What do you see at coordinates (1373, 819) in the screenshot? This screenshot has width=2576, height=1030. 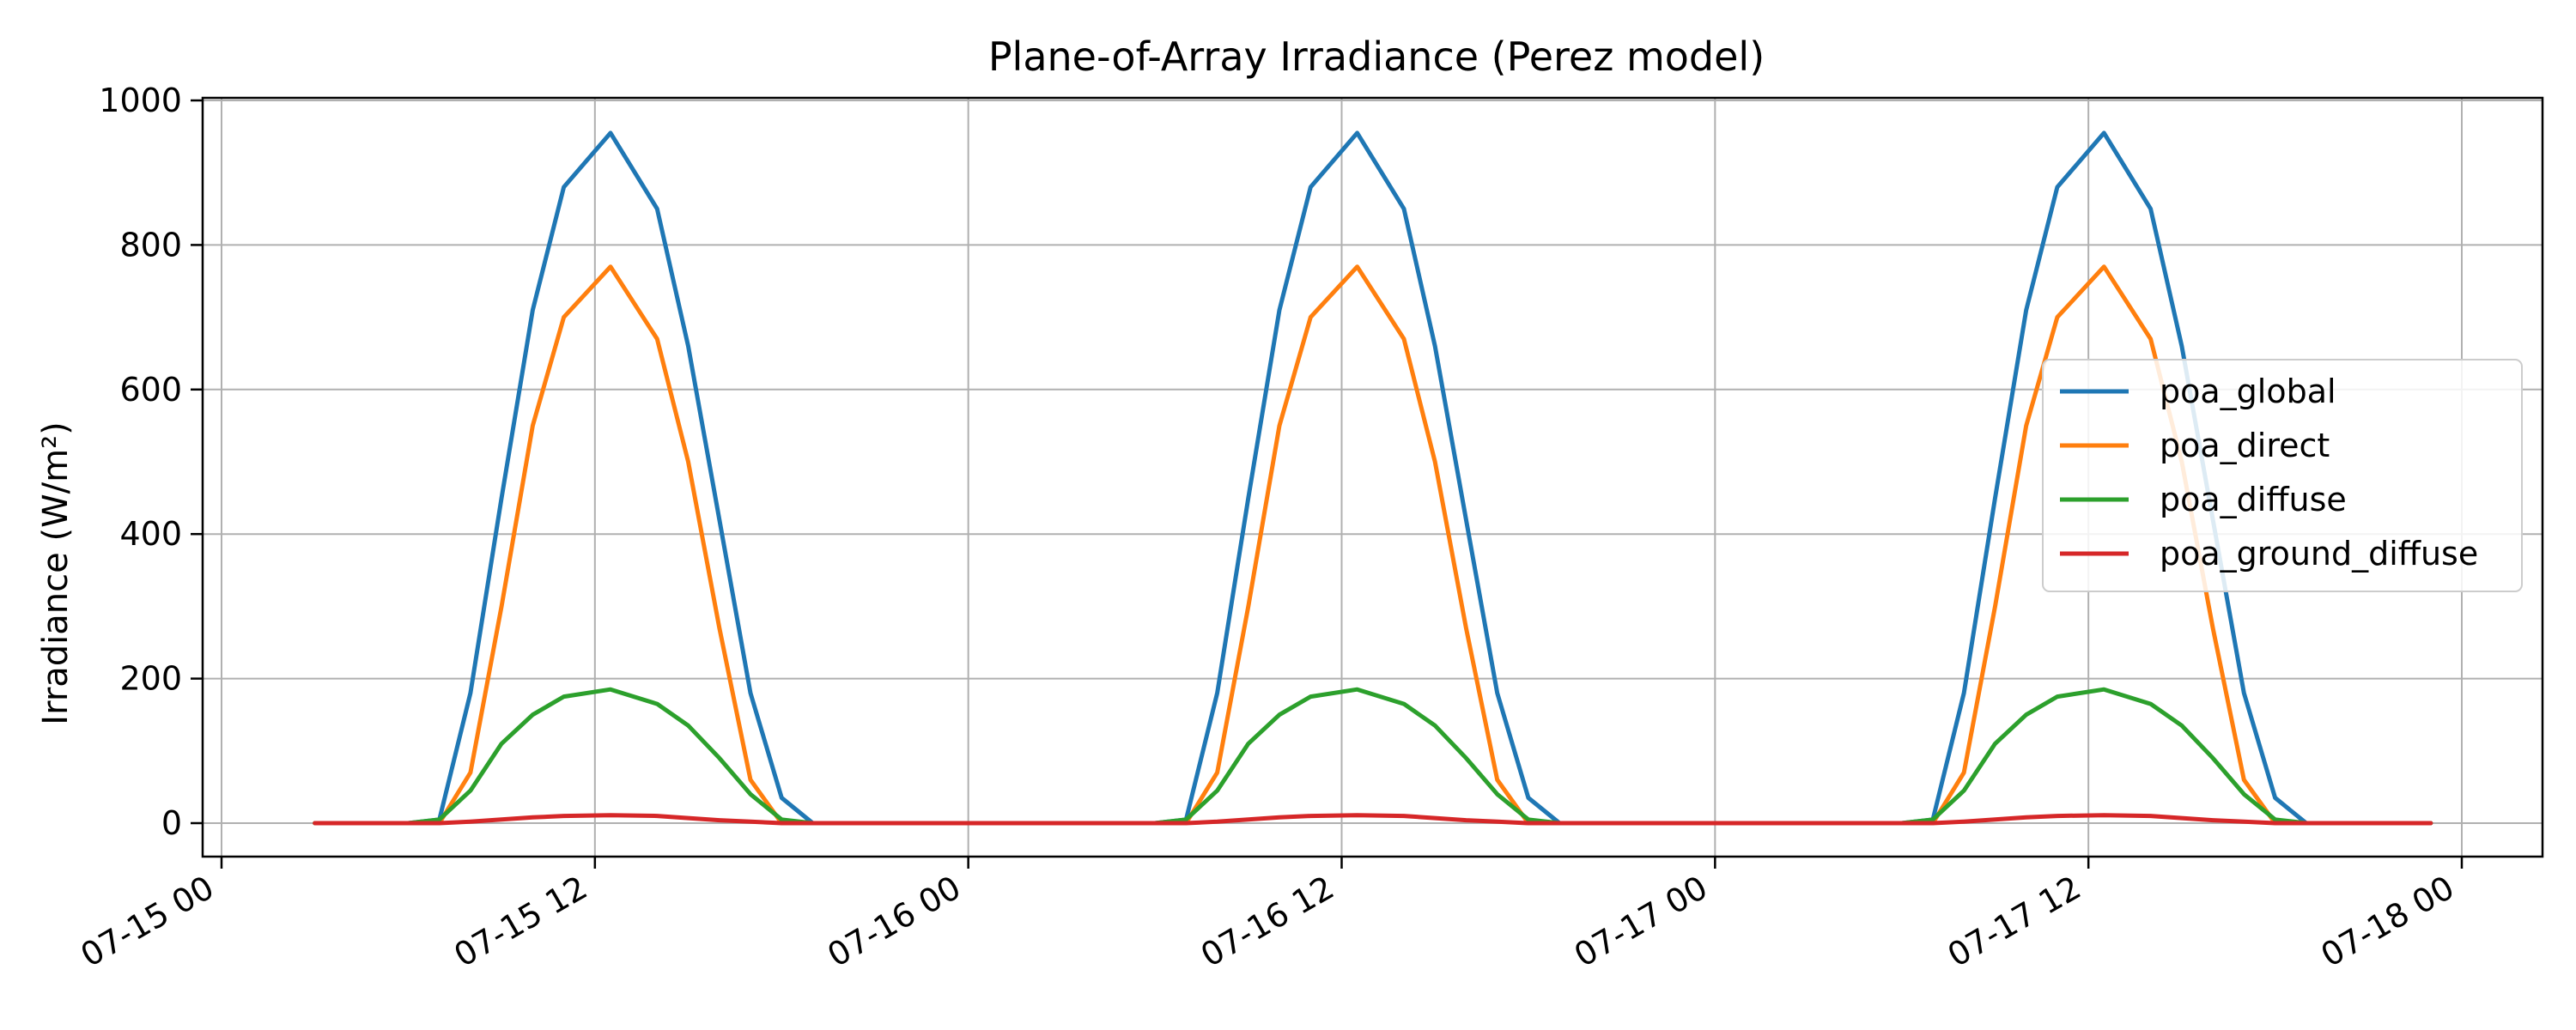 I see `series-line-poa-ground-diffuse` at bounding box center [1373, 819].